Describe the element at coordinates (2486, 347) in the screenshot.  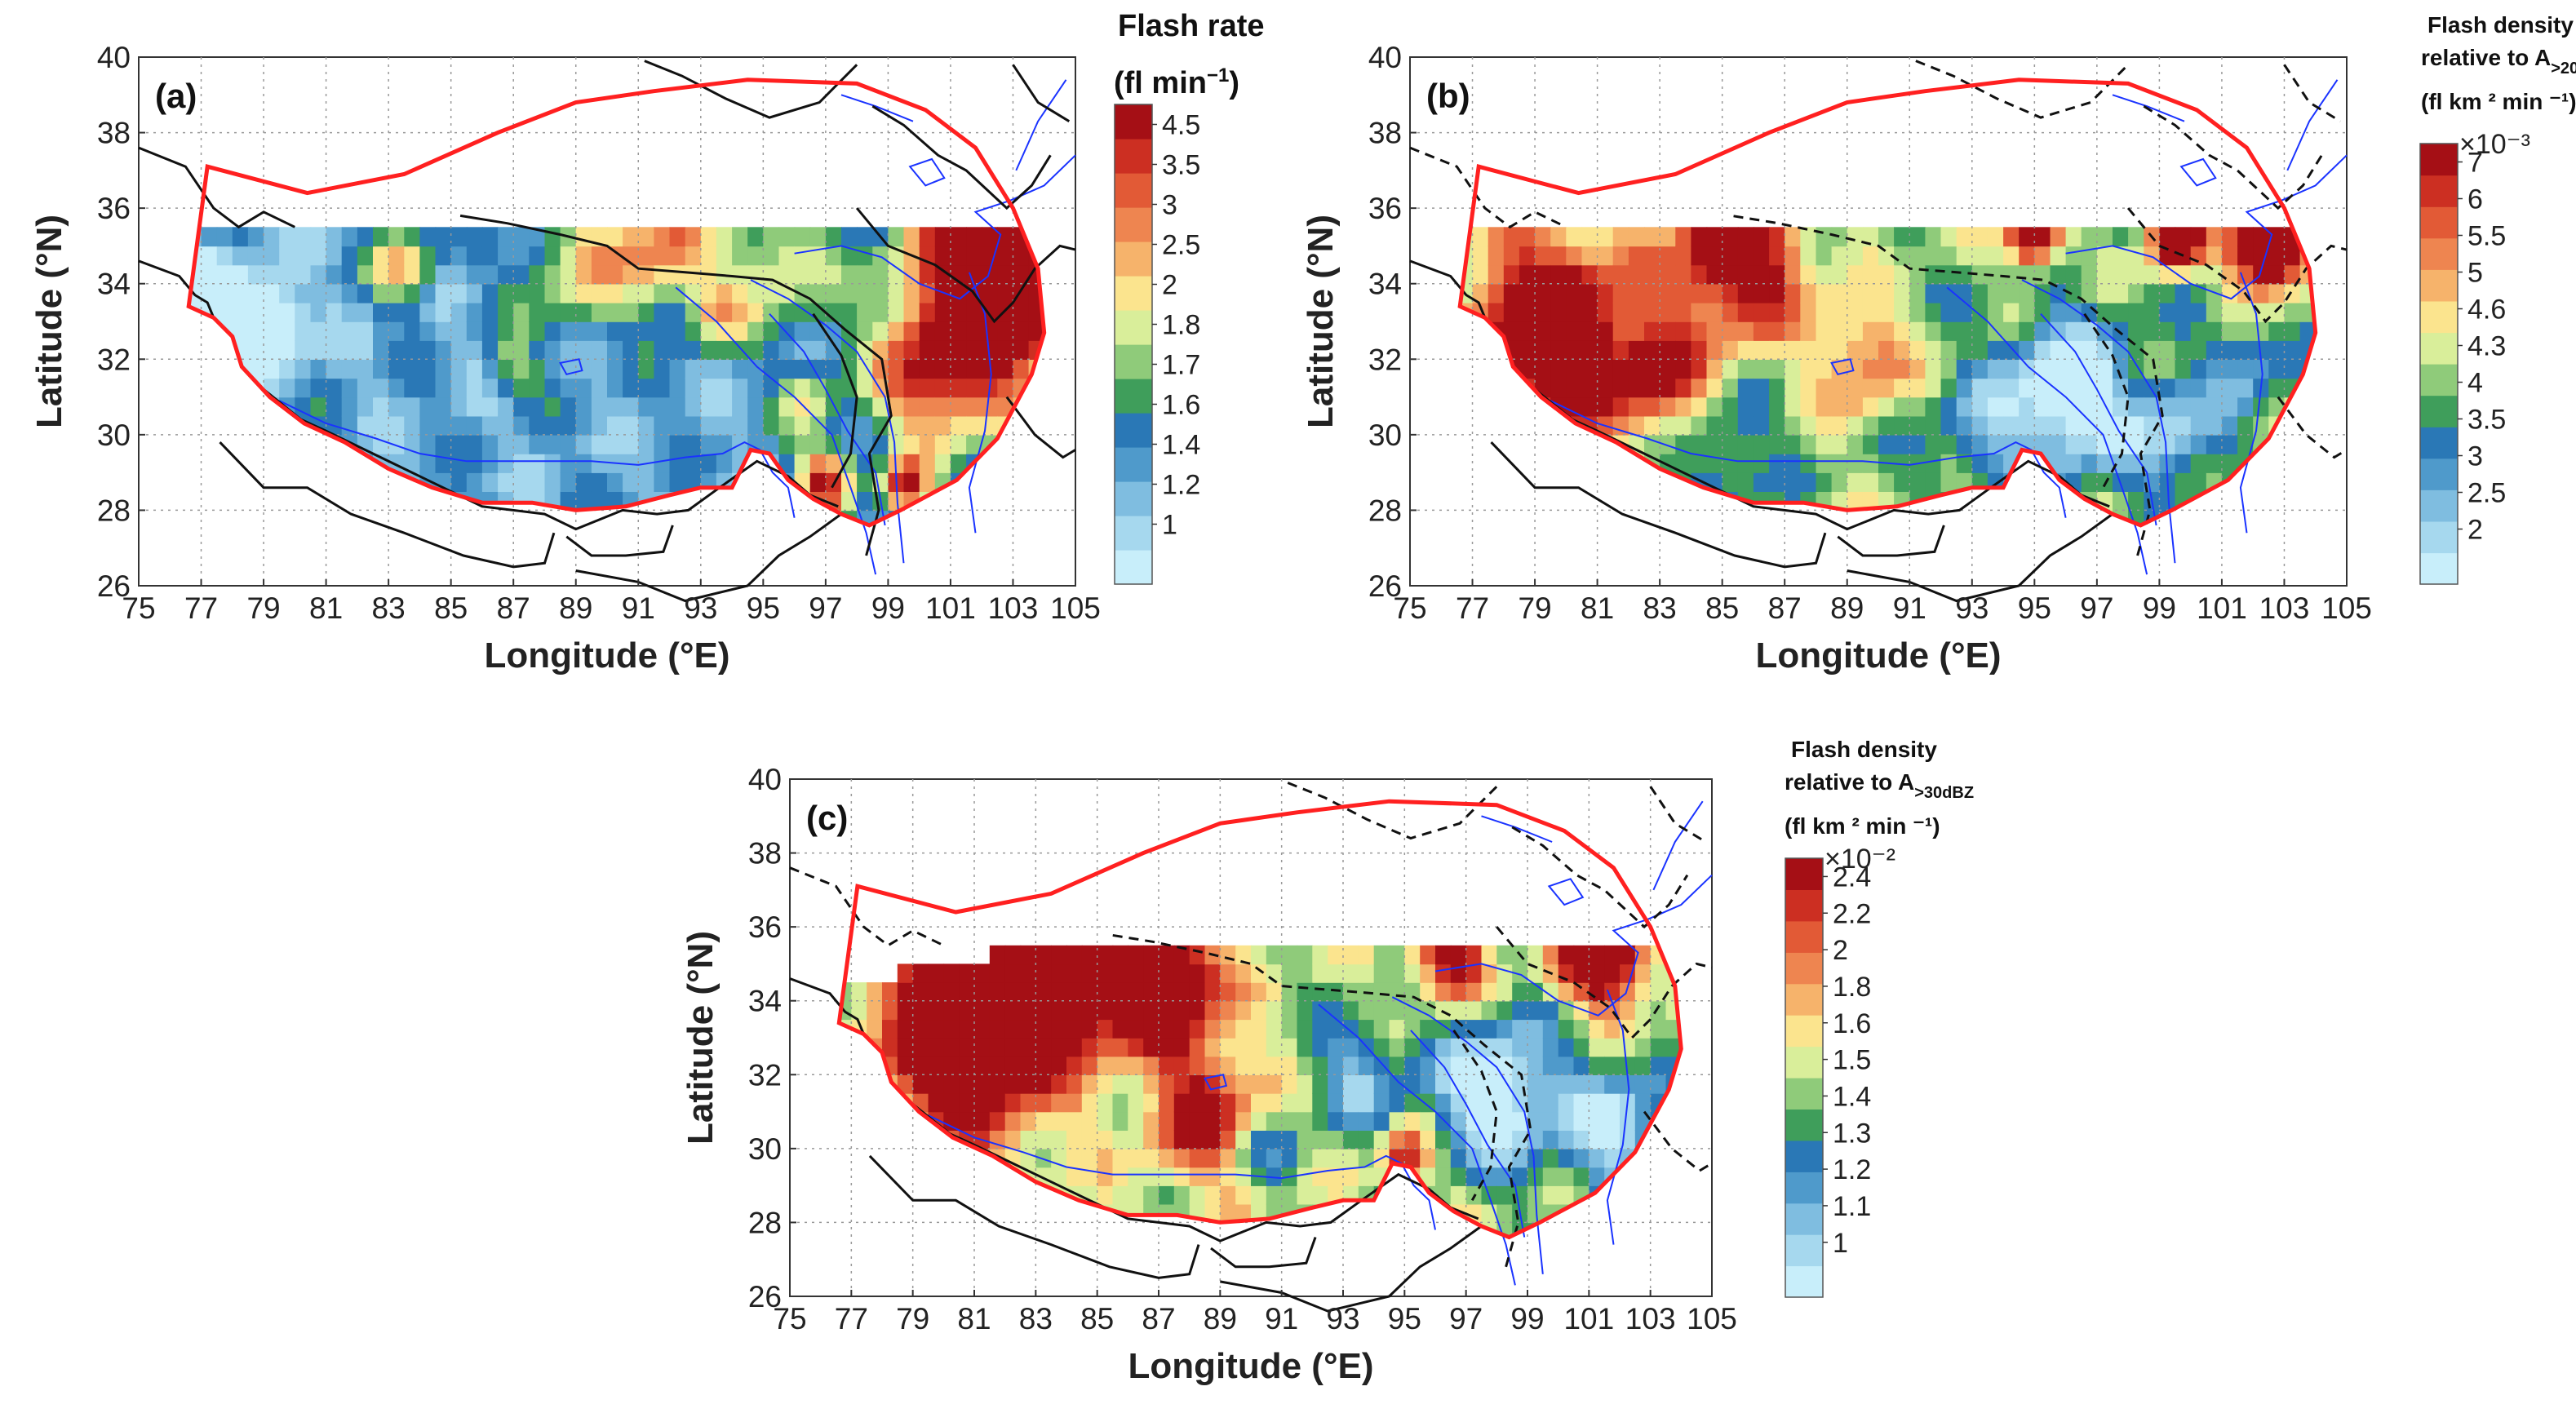
I see `colorbar-tick-label: 4.3` at that location.